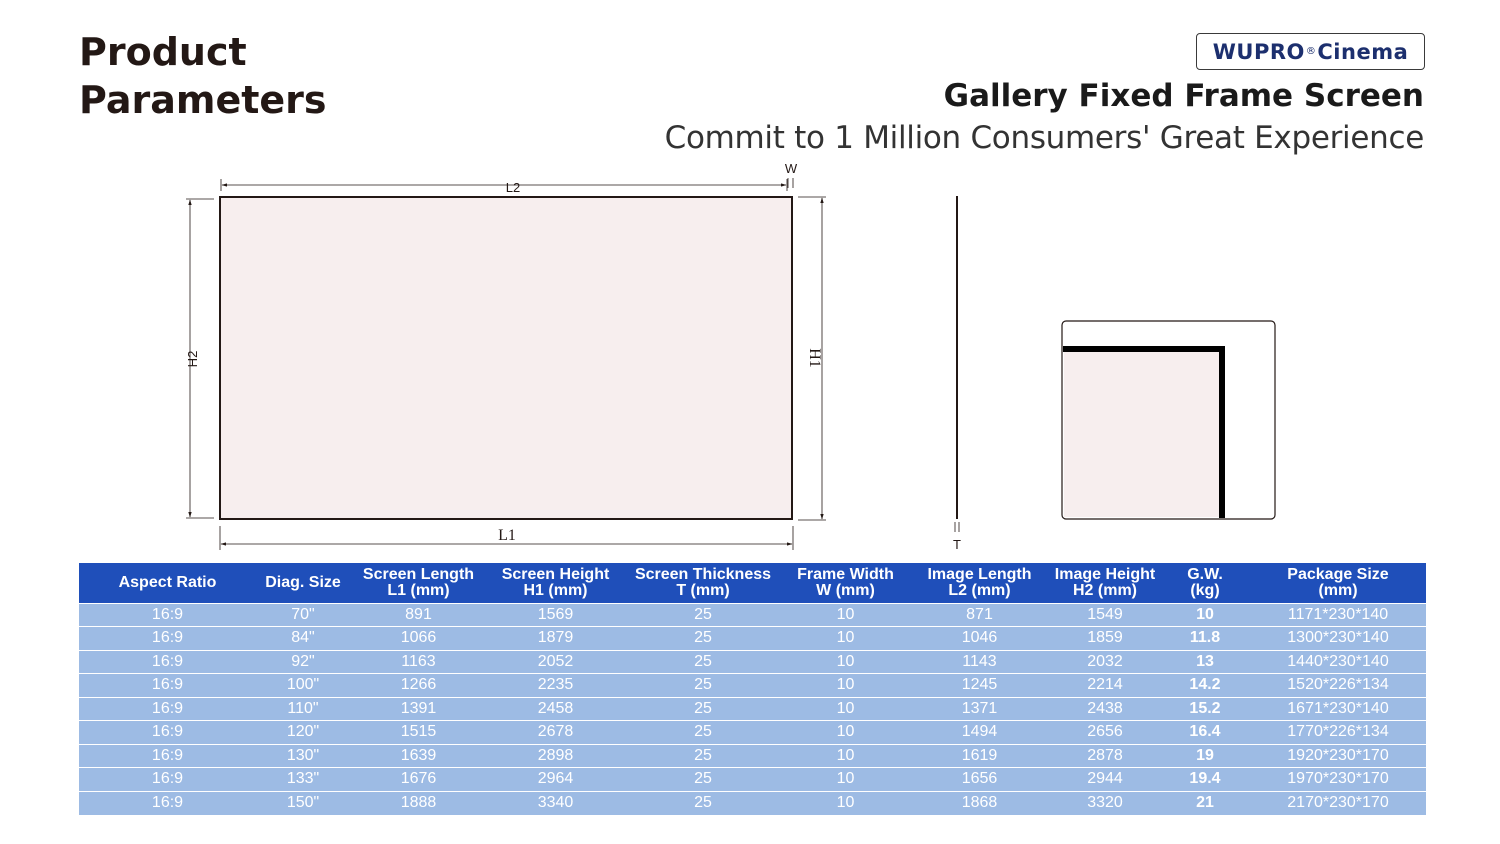 This screenshot has height=844, width=1500. I want to click on l2-dimension: L2, so click(504, 187).